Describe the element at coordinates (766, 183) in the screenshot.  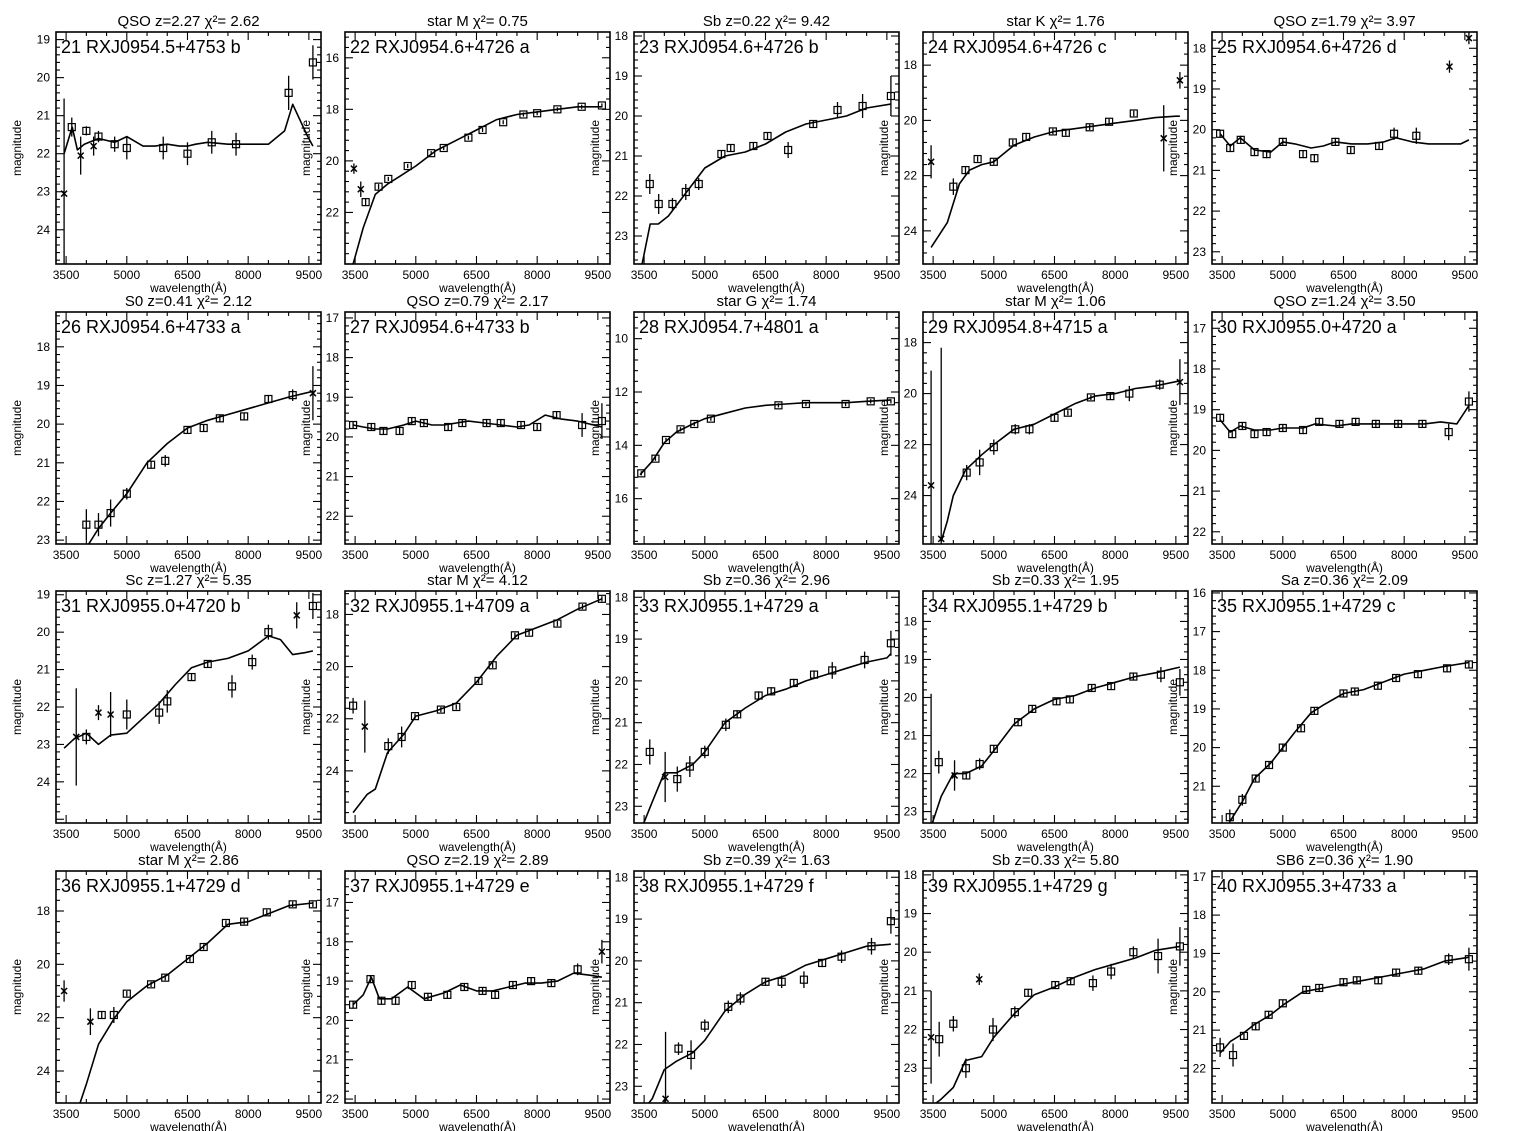
I see `model-sed-line` at that location.